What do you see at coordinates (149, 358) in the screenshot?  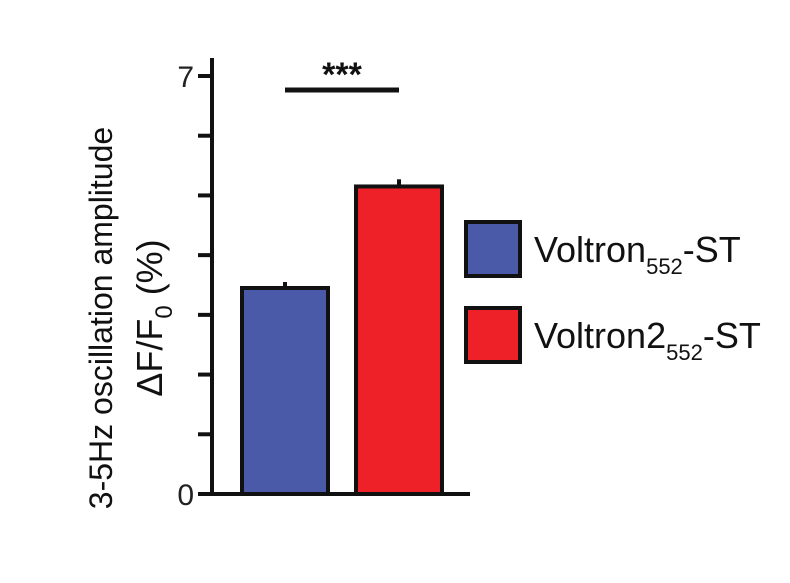 I see `y-axis-label-main: ΔF/F` at bounding box center [149, 358].